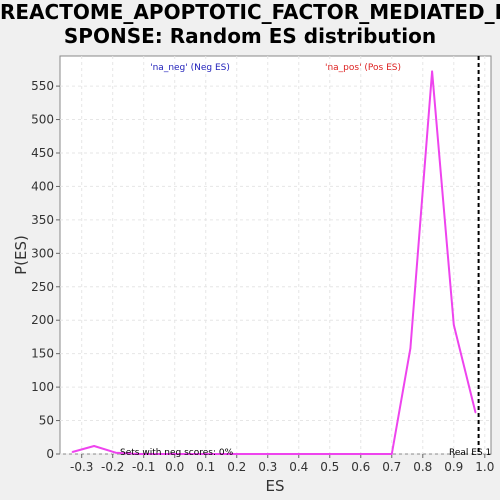 Image resolution: width=500 pixels, height=500 pixels. What do you see at coordinates (42, 186) in the screenshot?
I see `y-tick-label: 400` at bounding box center [42, 186].